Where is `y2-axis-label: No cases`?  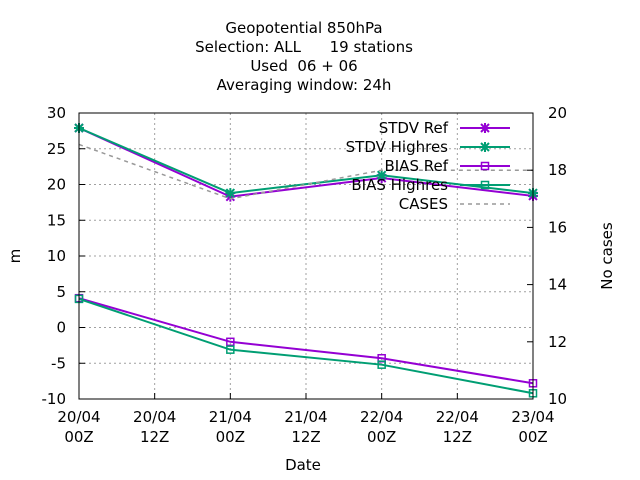 y2-axis-label: No cases is located at coordinates (607, 256).